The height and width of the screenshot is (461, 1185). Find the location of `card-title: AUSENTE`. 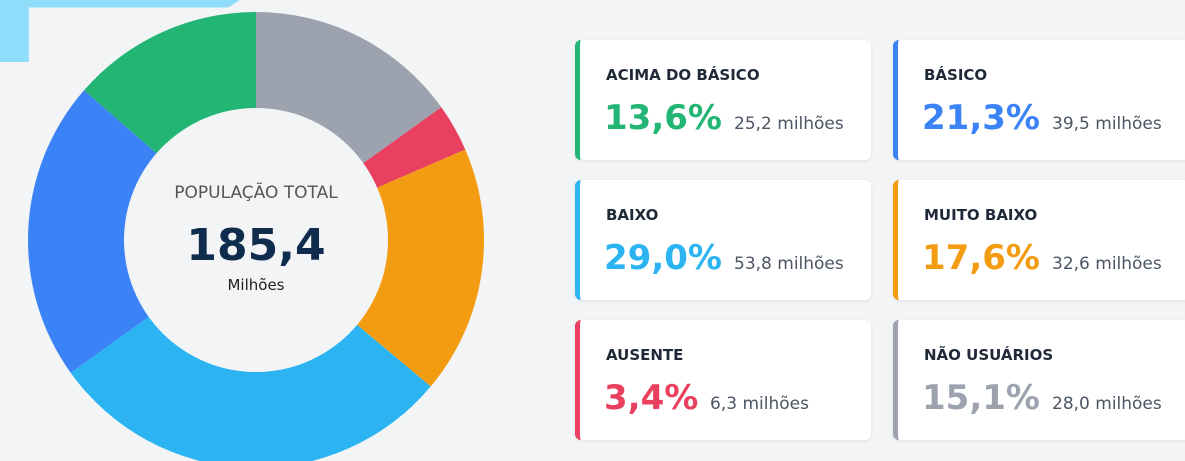

card-title: AUSENTE is located at coordinates (645, 355).